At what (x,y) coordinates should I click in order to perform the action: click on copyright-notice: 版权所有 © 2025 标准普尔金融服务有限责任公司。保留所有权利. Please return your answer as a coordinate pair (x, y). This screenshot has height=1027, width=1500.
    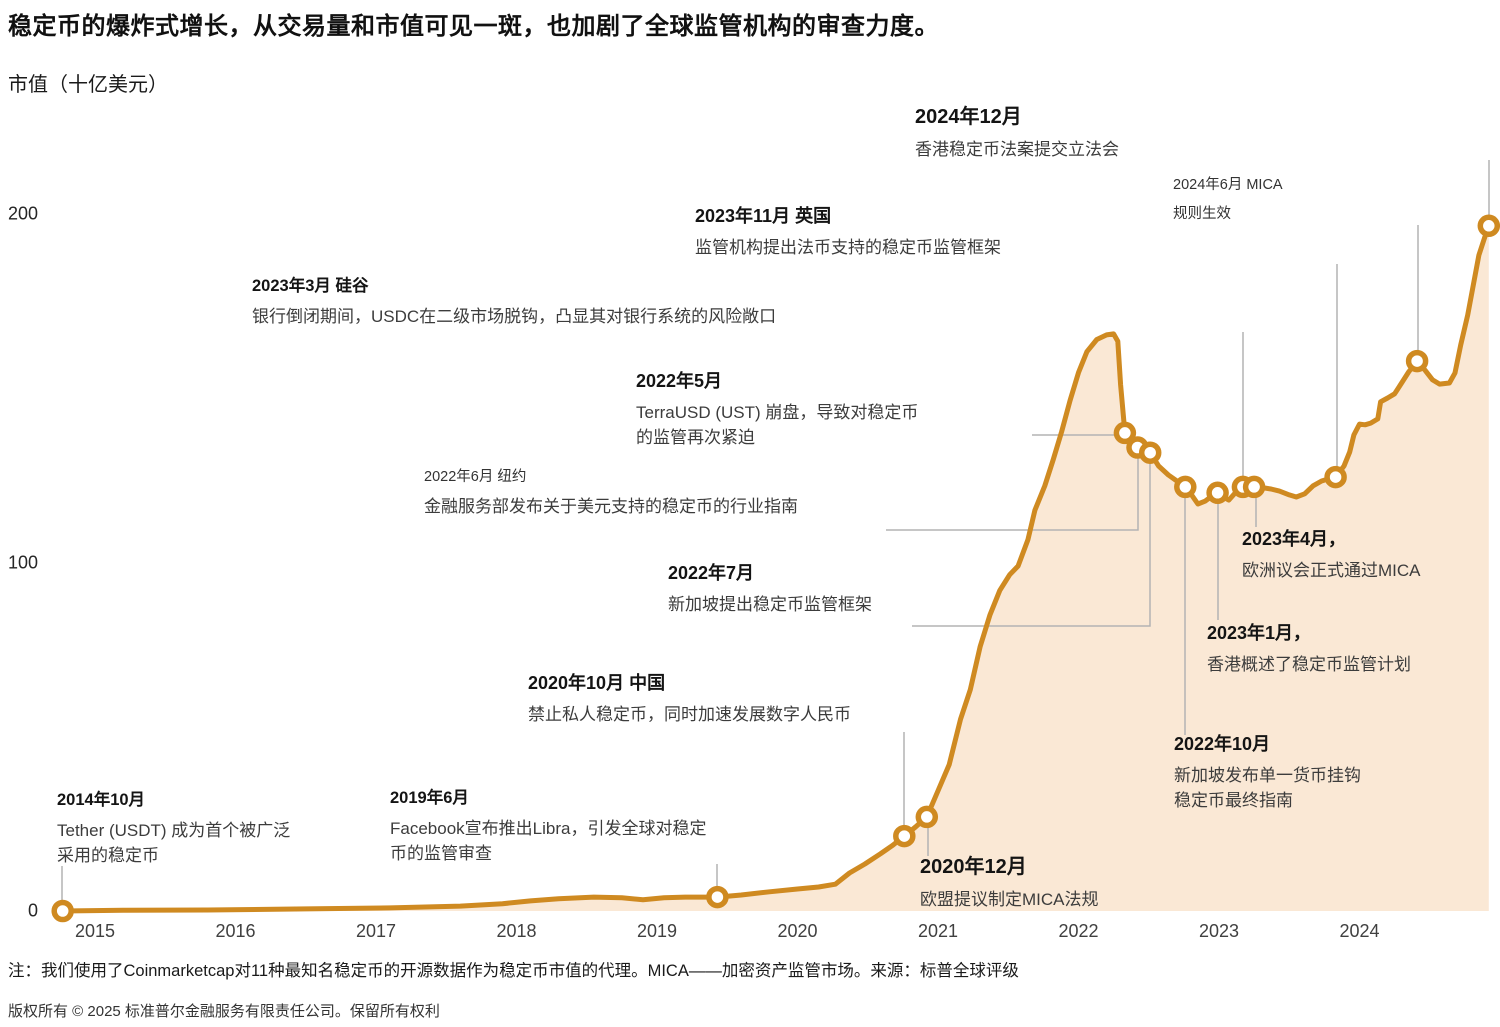
    Looking at the image, I should click on (224, 1011).